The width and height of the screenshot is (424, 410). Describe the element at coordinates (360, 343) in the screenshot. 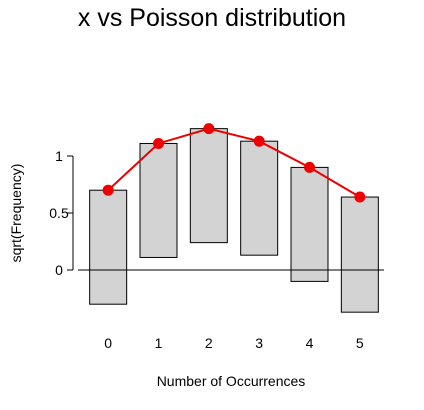

I see `x-tick-label: 5` at that location.